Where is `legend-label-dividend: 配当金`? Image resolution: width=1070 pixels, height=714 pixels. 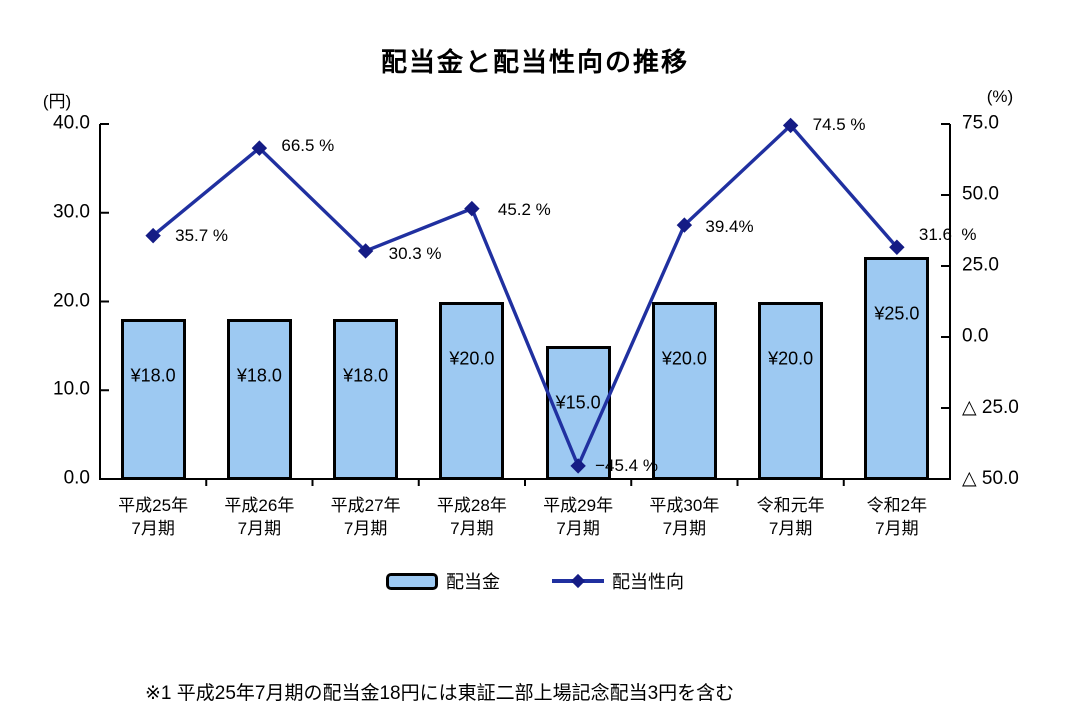
legend-label-dividend: 配当金 is located at coordinates (473, 582).